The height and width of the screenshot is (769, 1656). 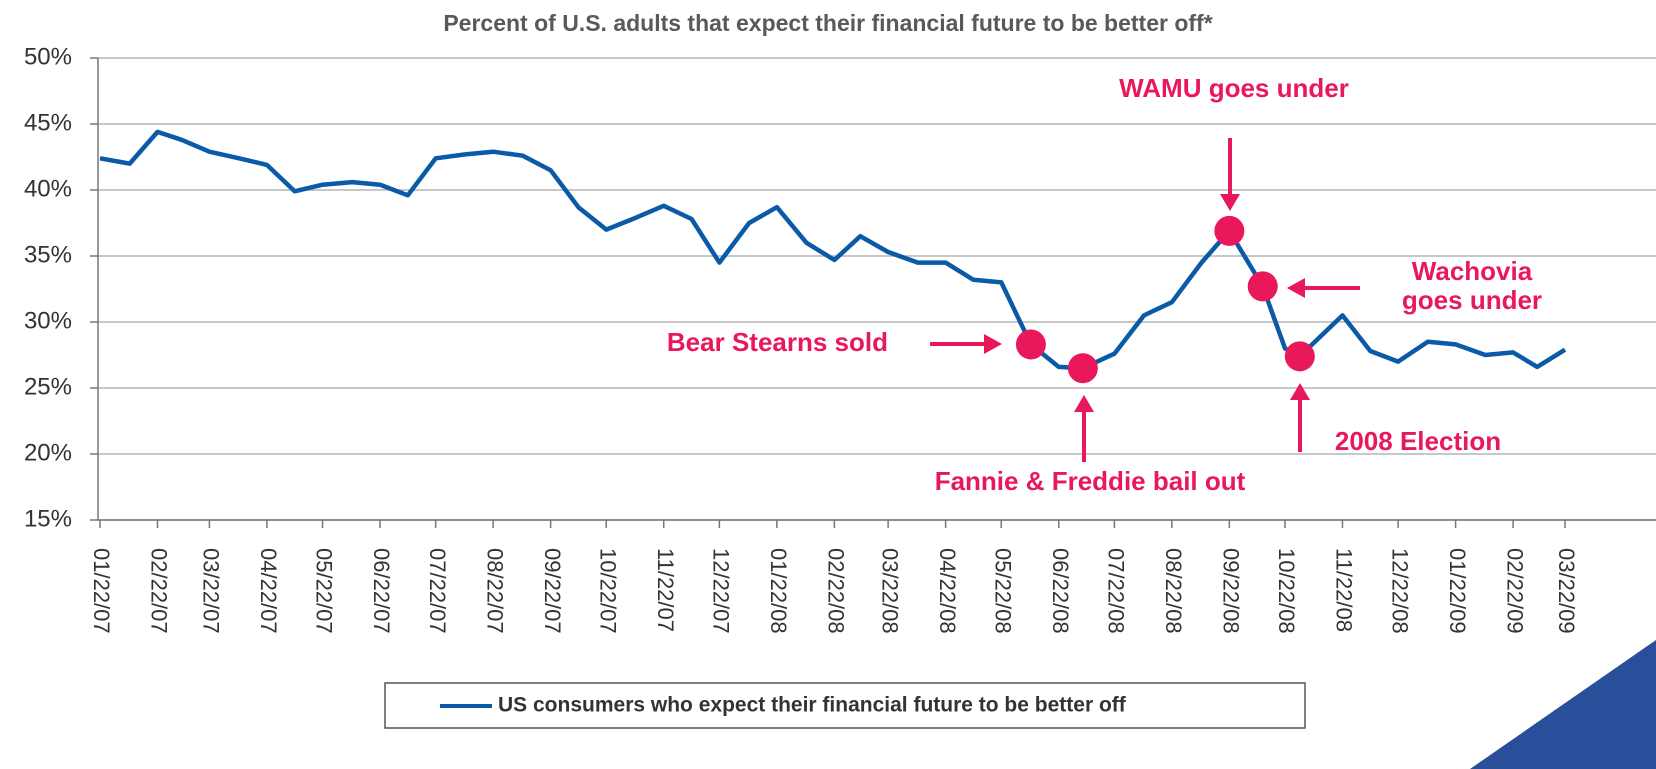 I want to click on x-tick-label: 08/22/07, so click(x=494, y=591).